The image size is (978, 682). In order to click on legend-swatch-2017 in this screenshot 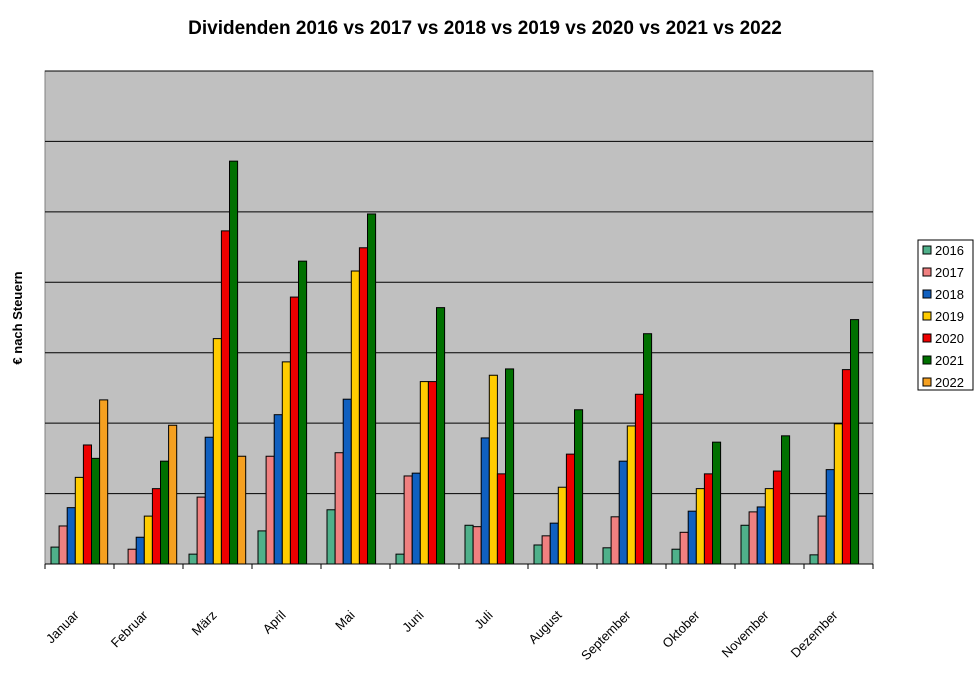, I will do `click(927, 272)`.